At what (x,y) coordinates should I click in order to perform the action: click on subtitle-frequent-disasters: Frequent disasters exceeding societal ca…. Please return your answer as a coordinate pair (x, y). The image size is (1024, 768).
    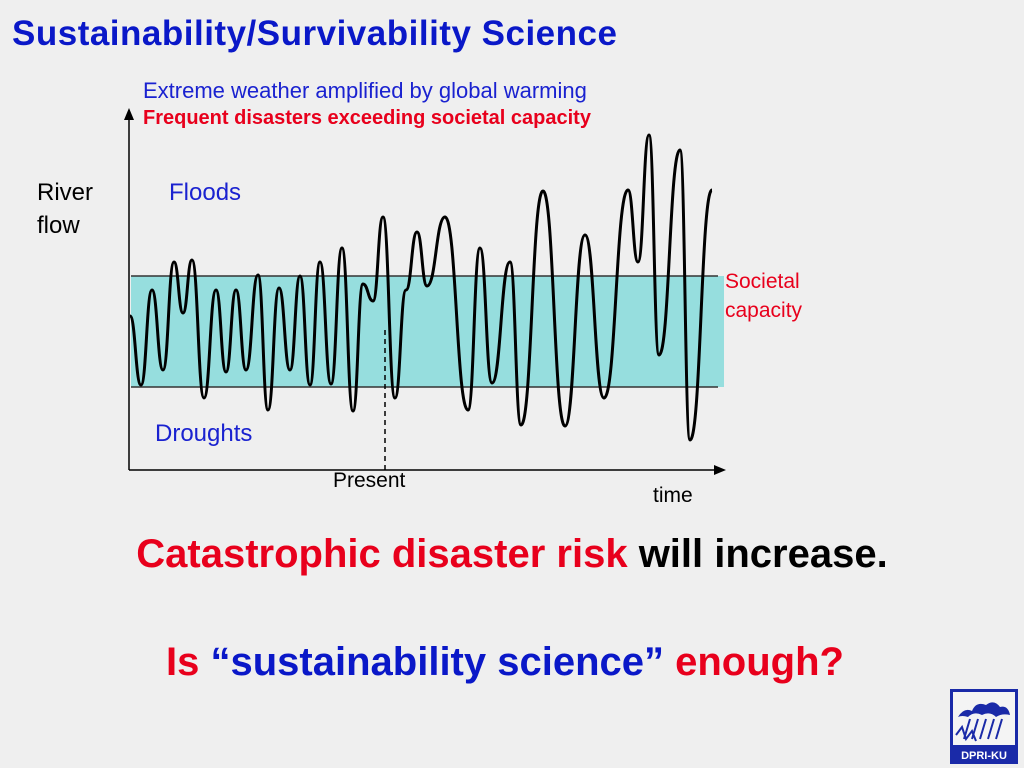
    Looking at the image, I should click on (367, 118).